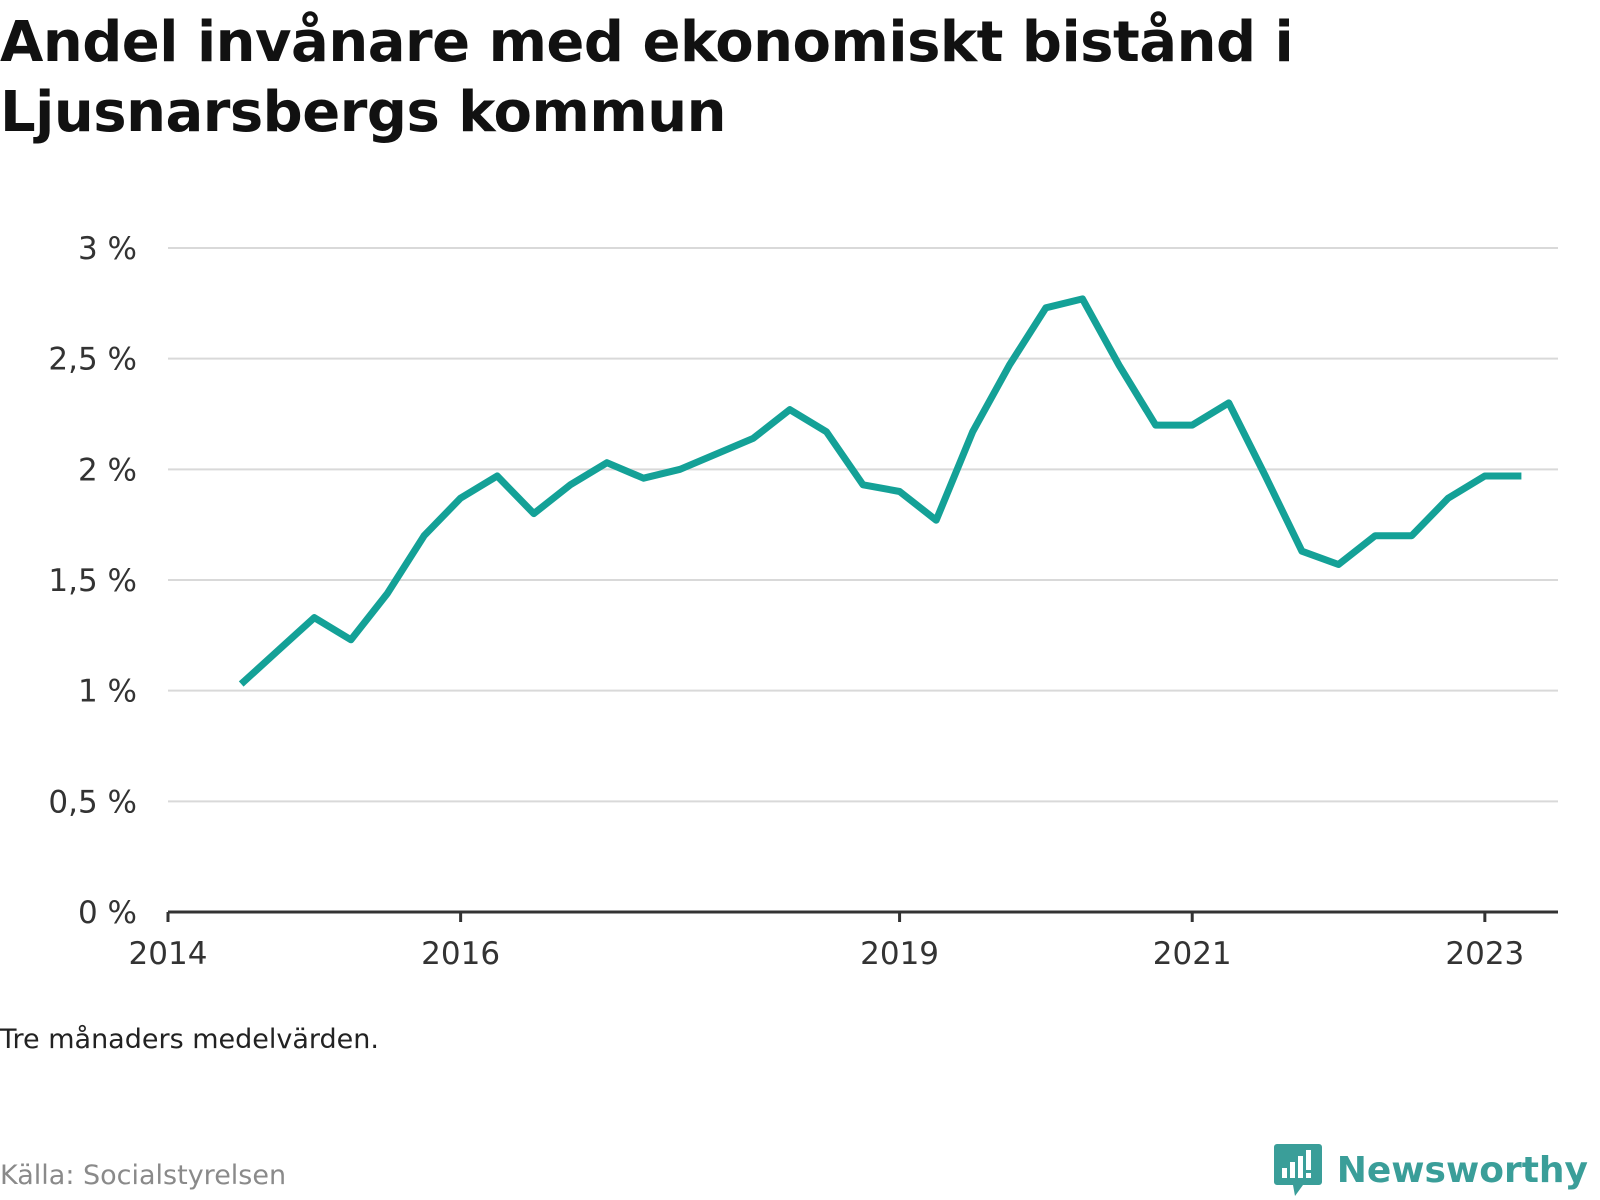  What do you see at coordinates (143, 1175) in the screenshot?
I see `source-label: Källa: Socialstyrelsen` at bounding box center [143, 1175].